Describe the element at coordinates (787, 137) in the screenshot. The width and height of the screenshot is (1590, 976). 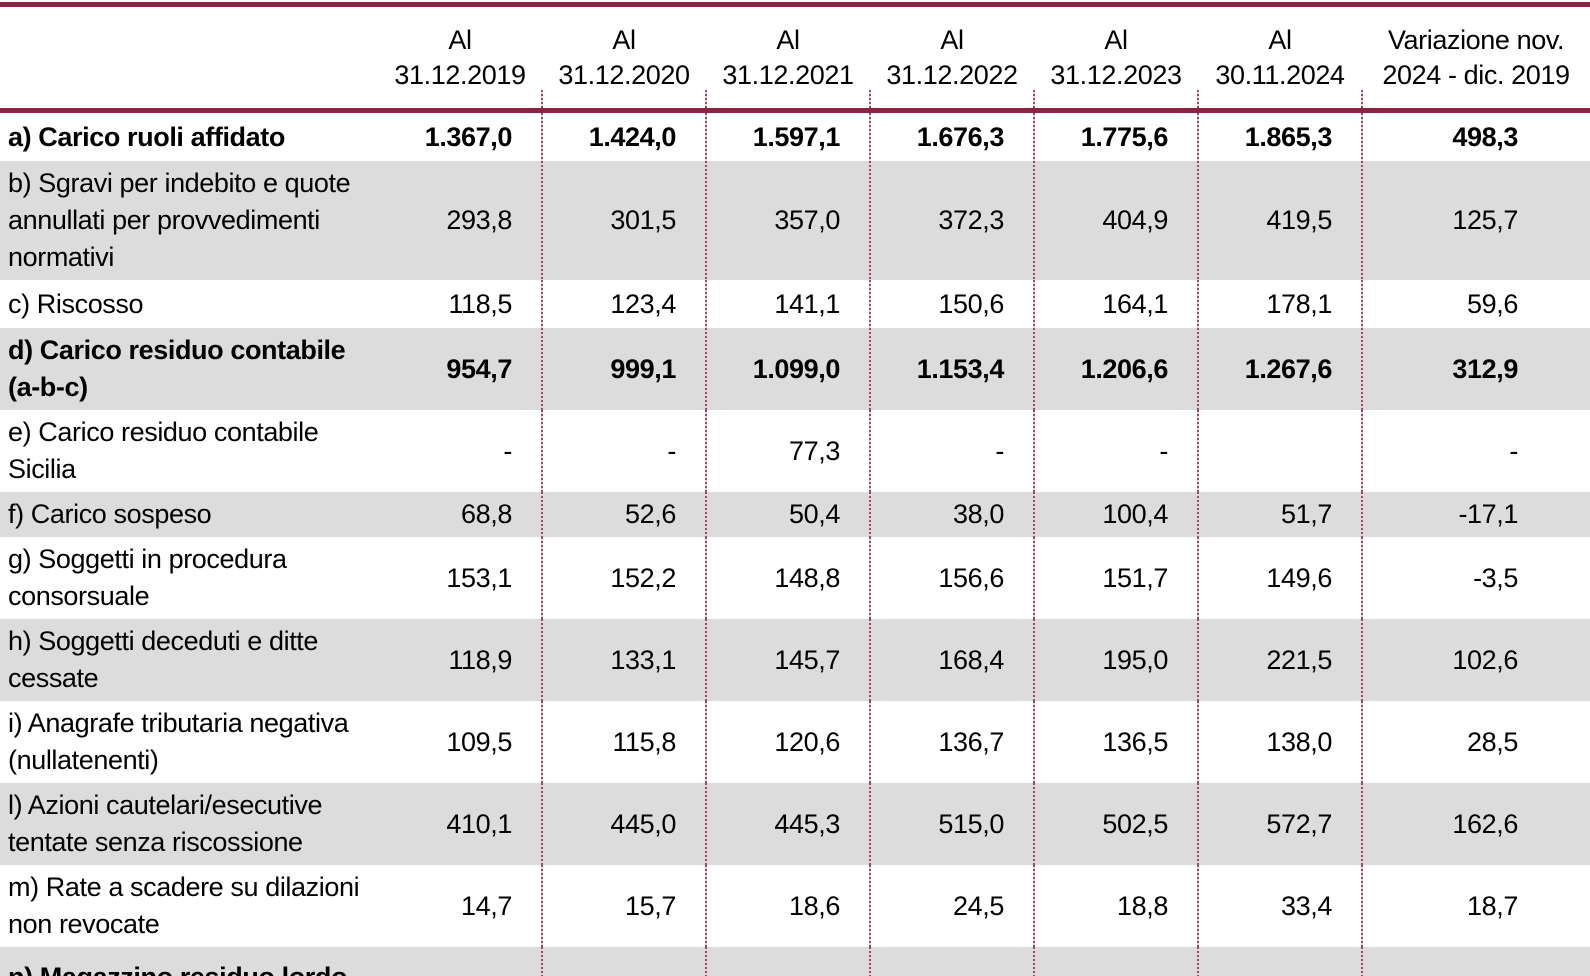
I see `row-value: 1.597,1` at that location.